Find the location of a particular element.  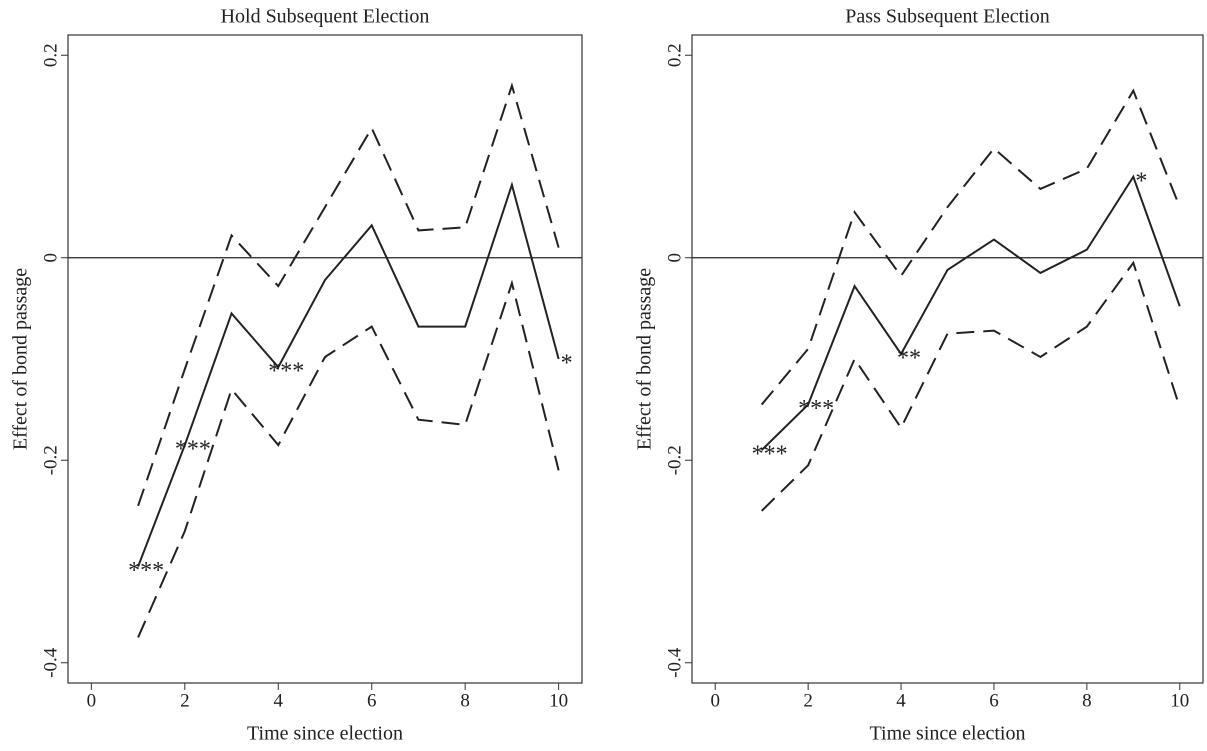

significance-label: ** is located at coordinates (909, 358).